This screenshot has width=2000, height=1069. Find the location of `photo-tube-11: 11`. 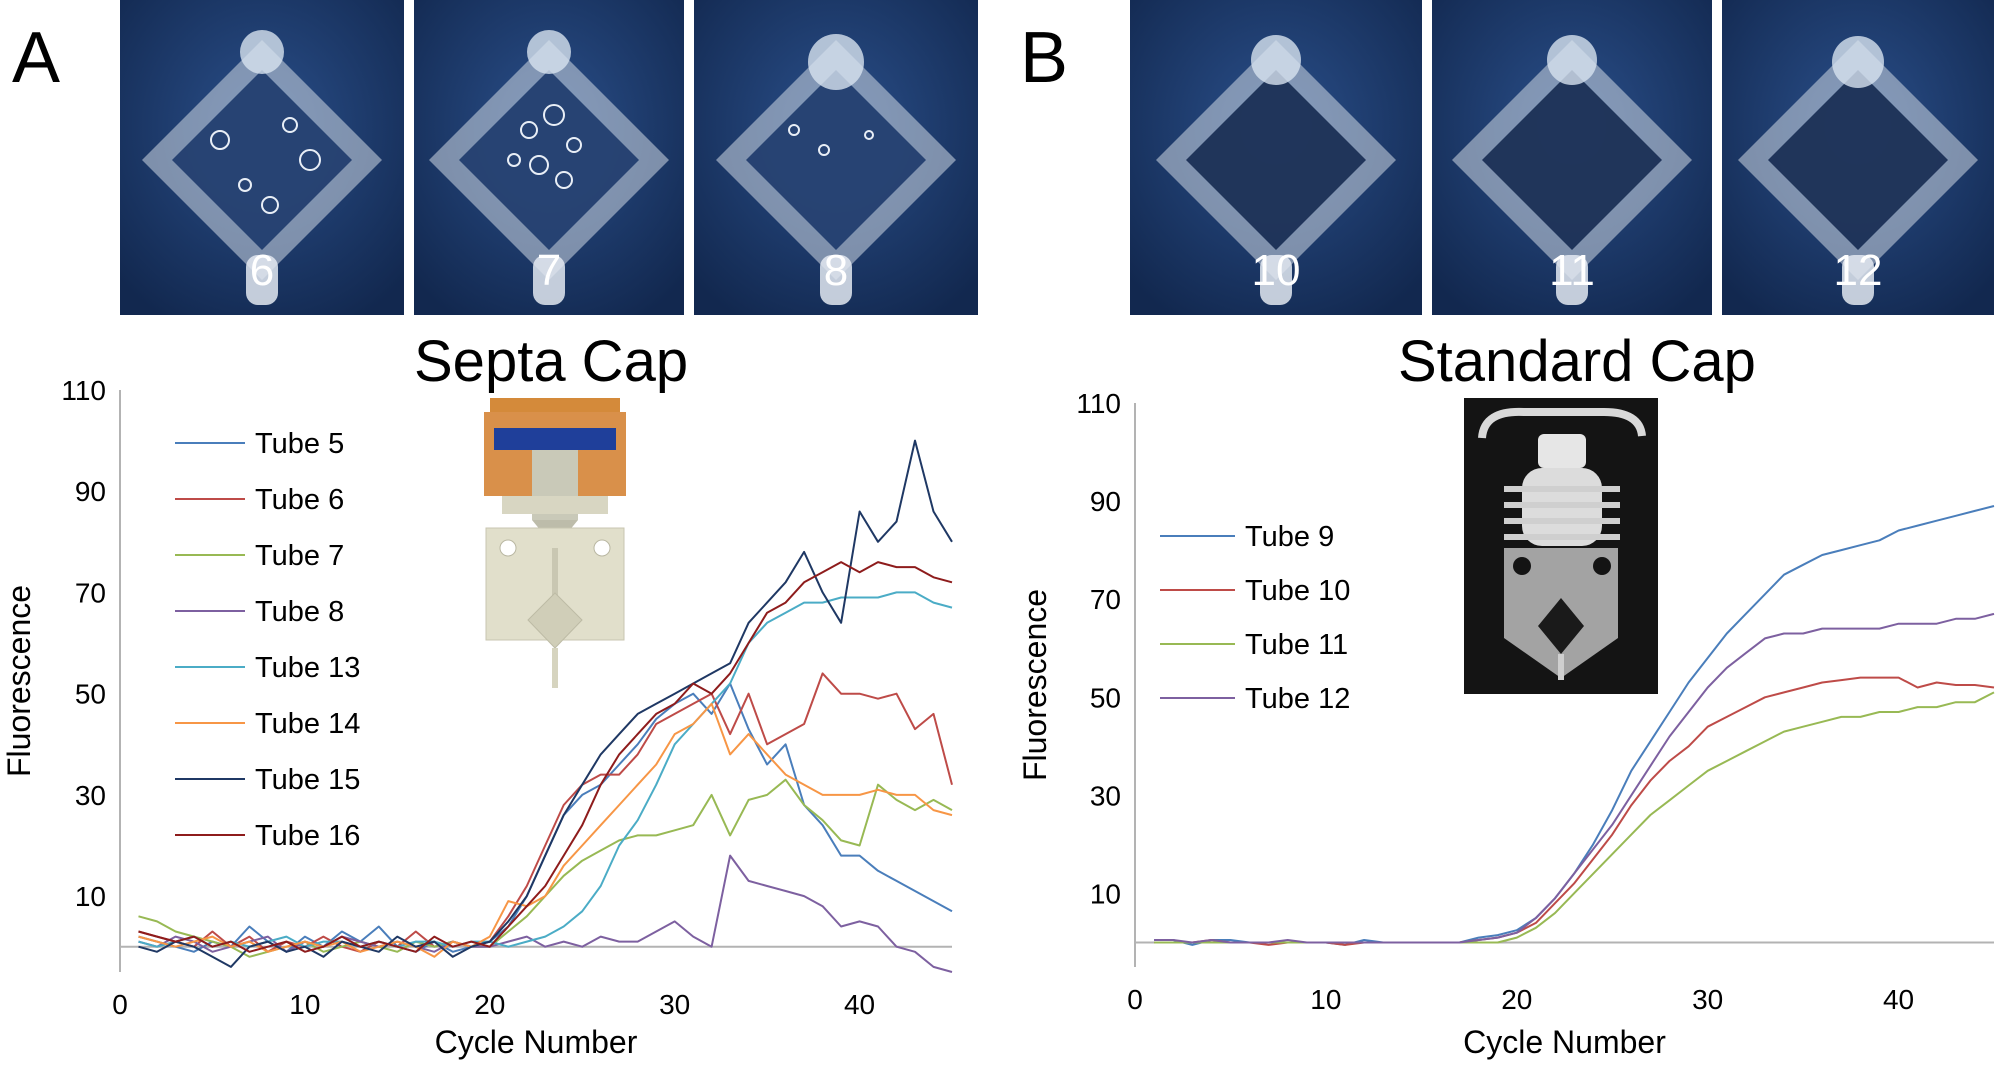

photo-tube-11: 11 is located at coordinates (1572, 157).